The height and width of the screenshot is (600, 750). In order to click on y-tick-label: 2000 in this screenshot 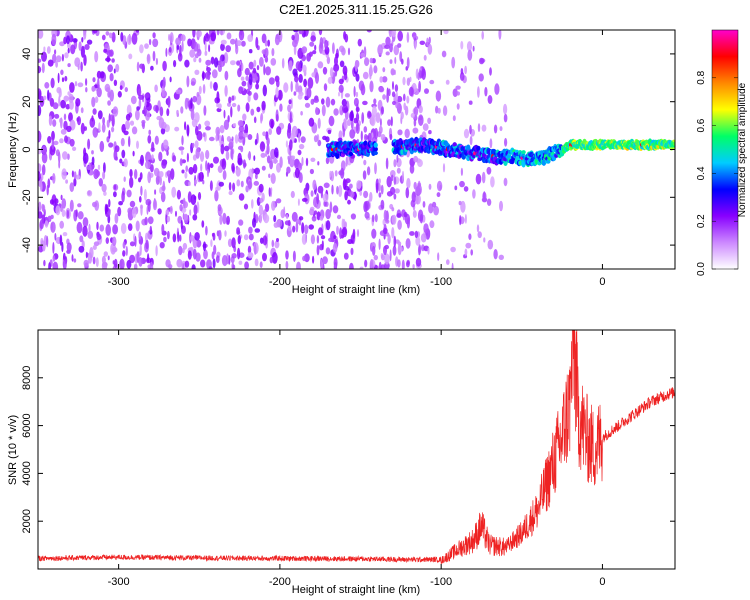, I will do `click(27, 521)`.